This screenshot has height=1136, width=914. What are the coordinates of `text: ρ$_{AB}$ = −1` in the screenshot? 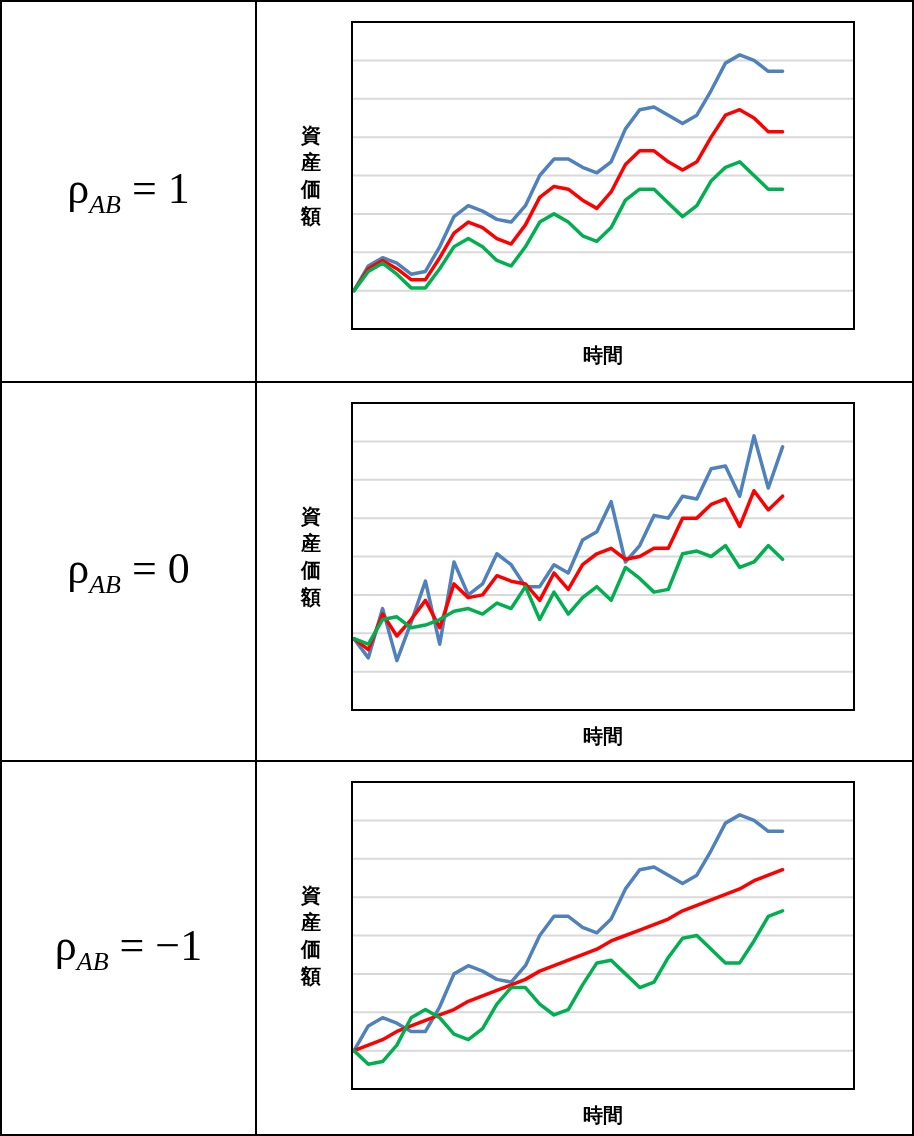 It's located at (128, 948).